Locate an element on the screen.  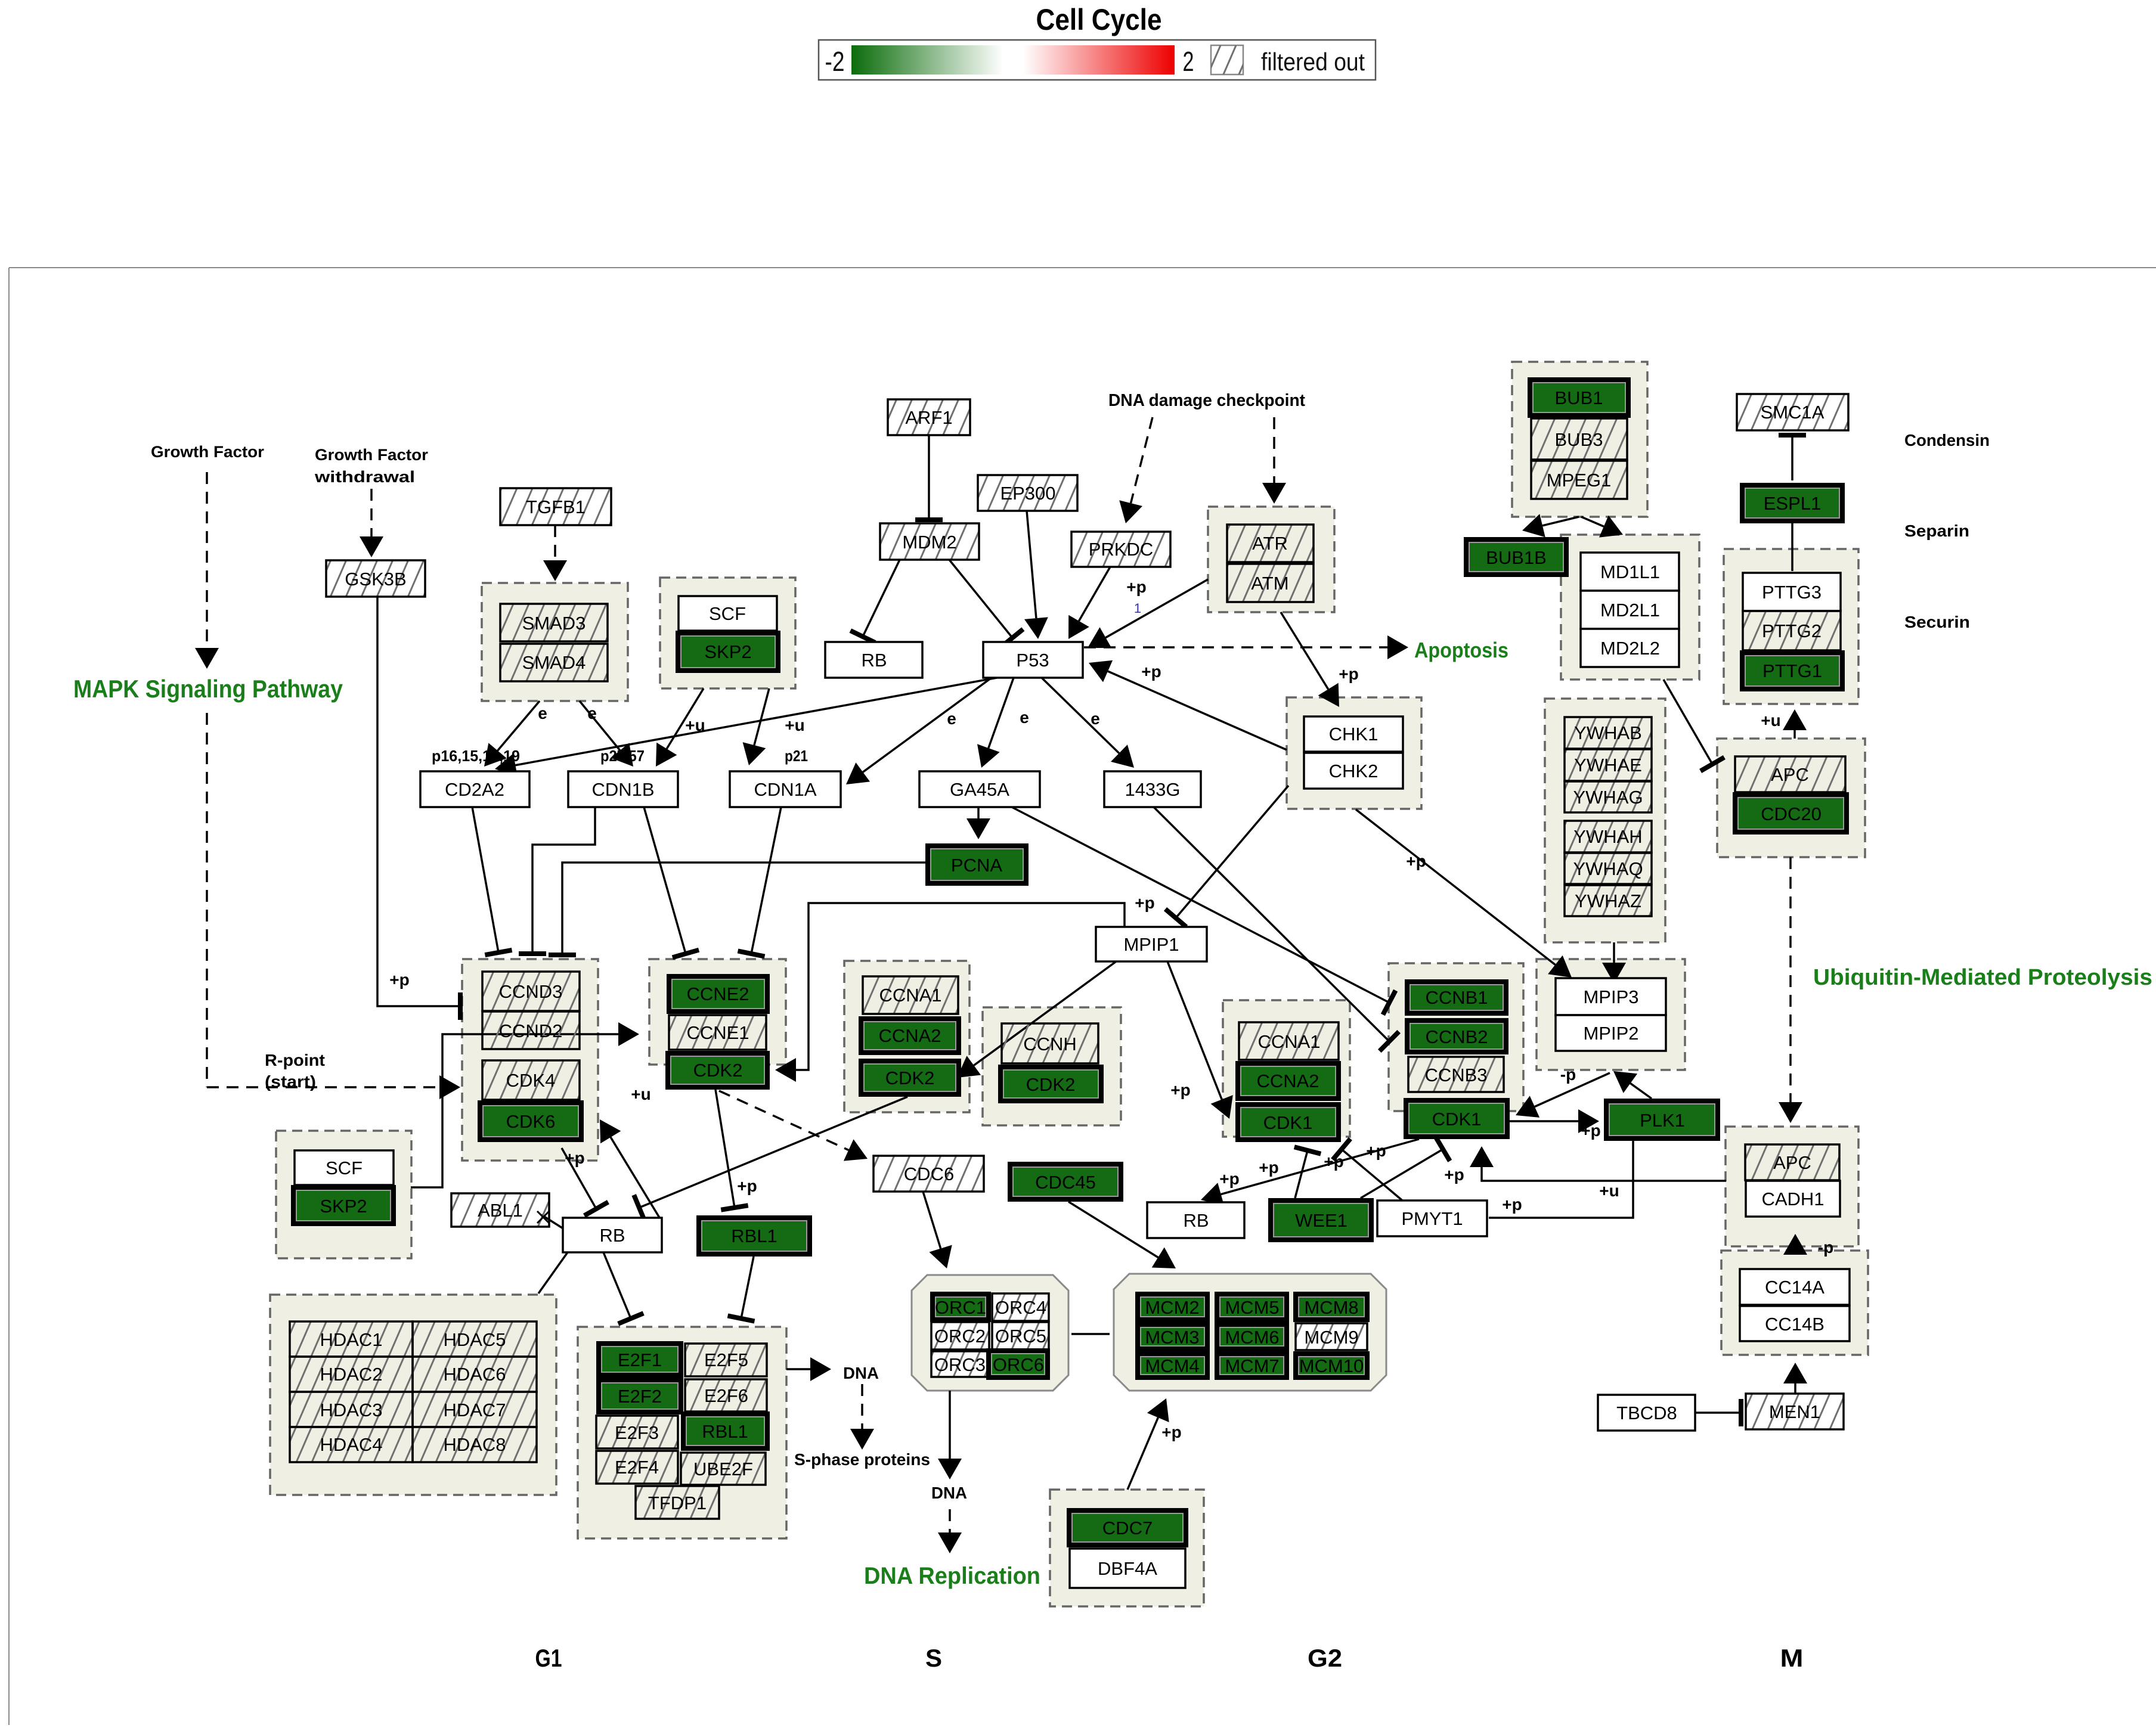
svg-text: M is located at coordinates (1792, 1658).